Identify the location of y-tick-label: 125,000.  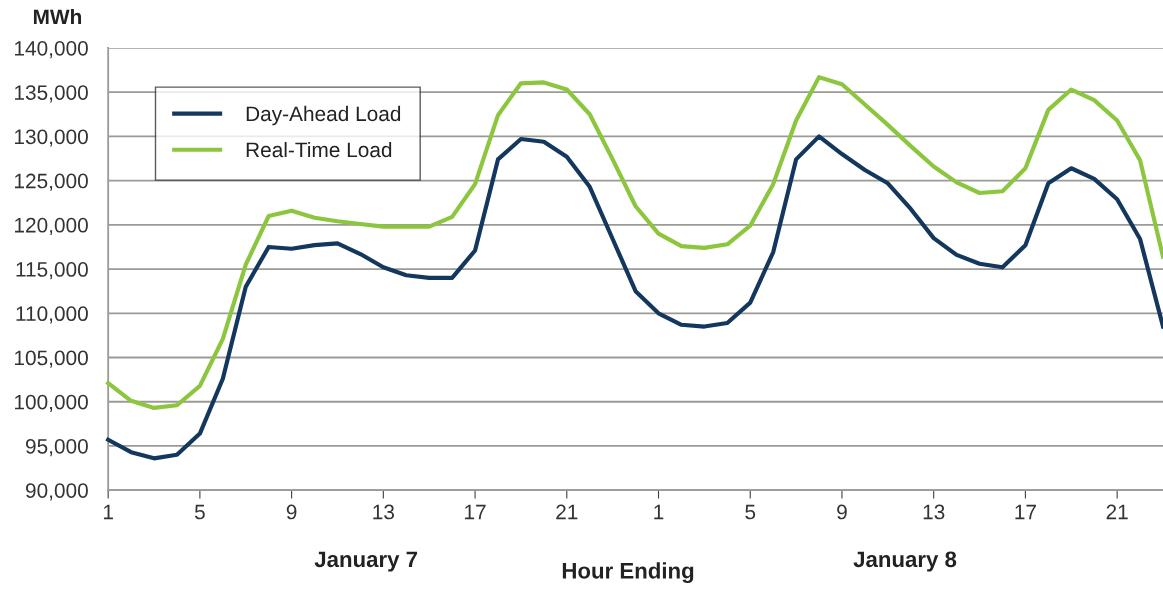
(51, 182).